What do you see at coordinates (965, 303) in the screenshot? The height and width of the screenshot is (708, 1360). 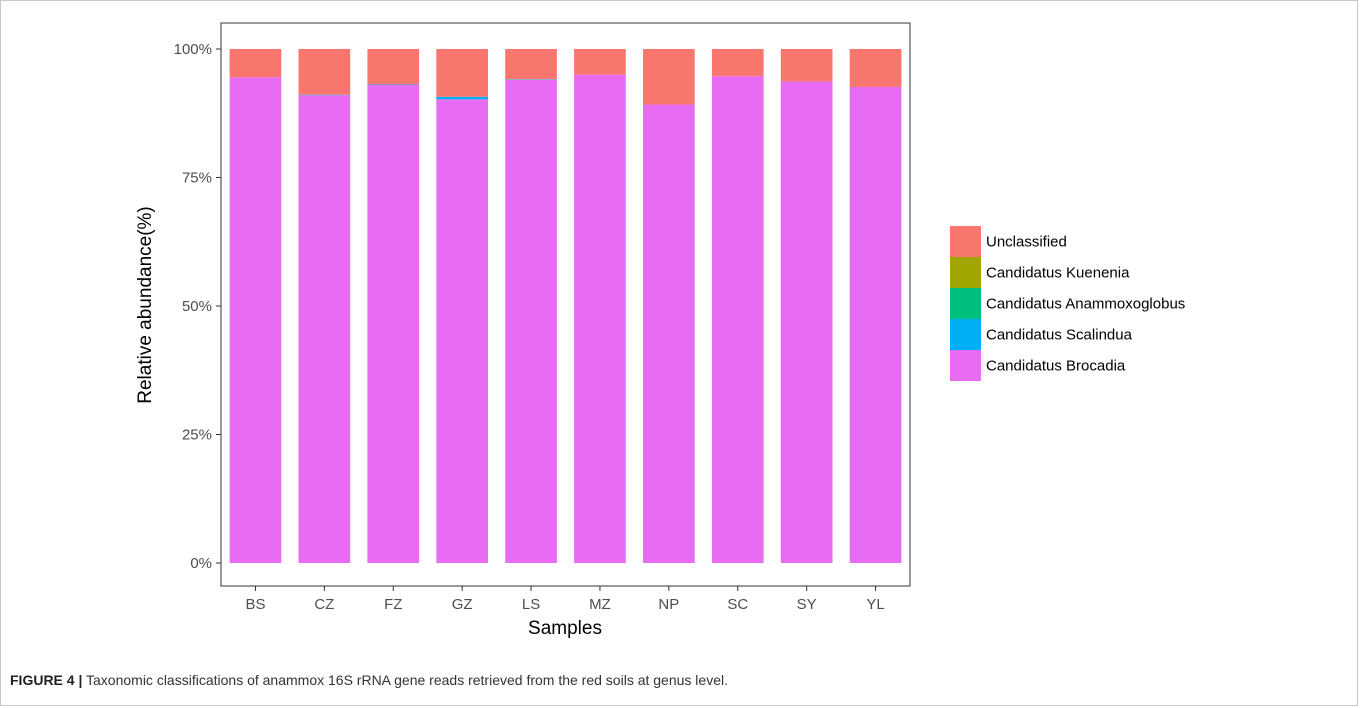 I see `legend-key-candidatus-anammoxoglobus` at bounding box center [965, 303].